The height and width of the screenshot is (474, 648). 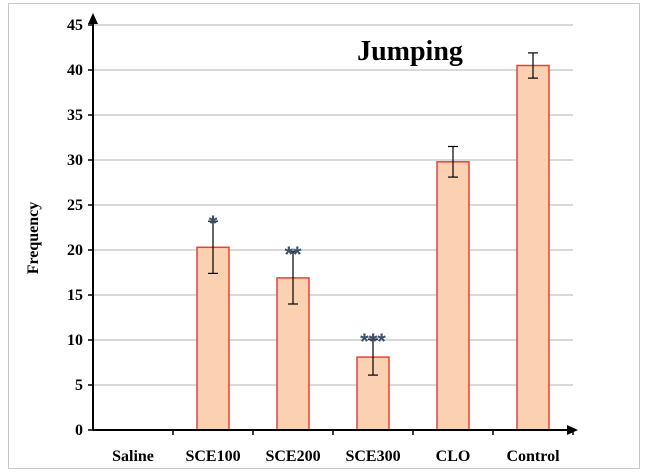 I want to click on significance-label: ***, so click(x=373, y=341).